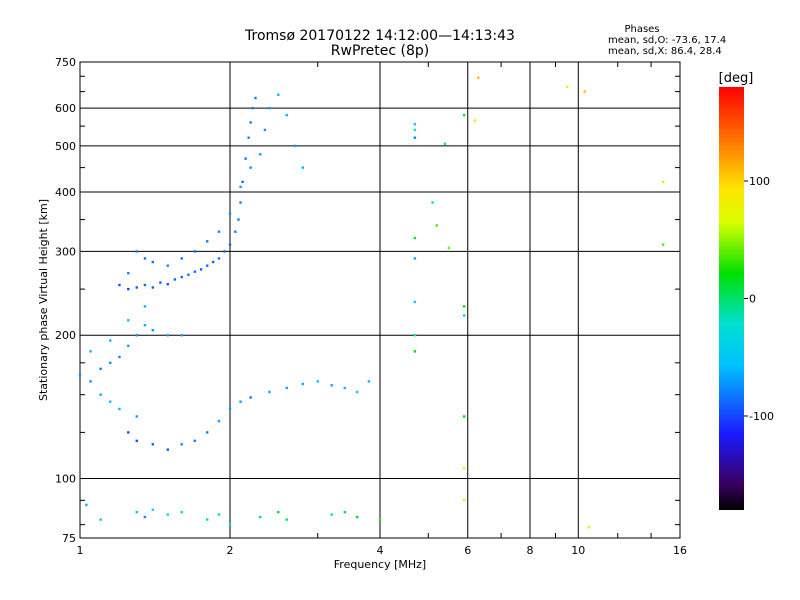 The width and height of the screenshot is (800, 600). What do you see at coordinates (43, 300) in the screenshot?
I see `y-axis-label: Stationary phase Virtual Height [km]` at bounding box center [43, 300].